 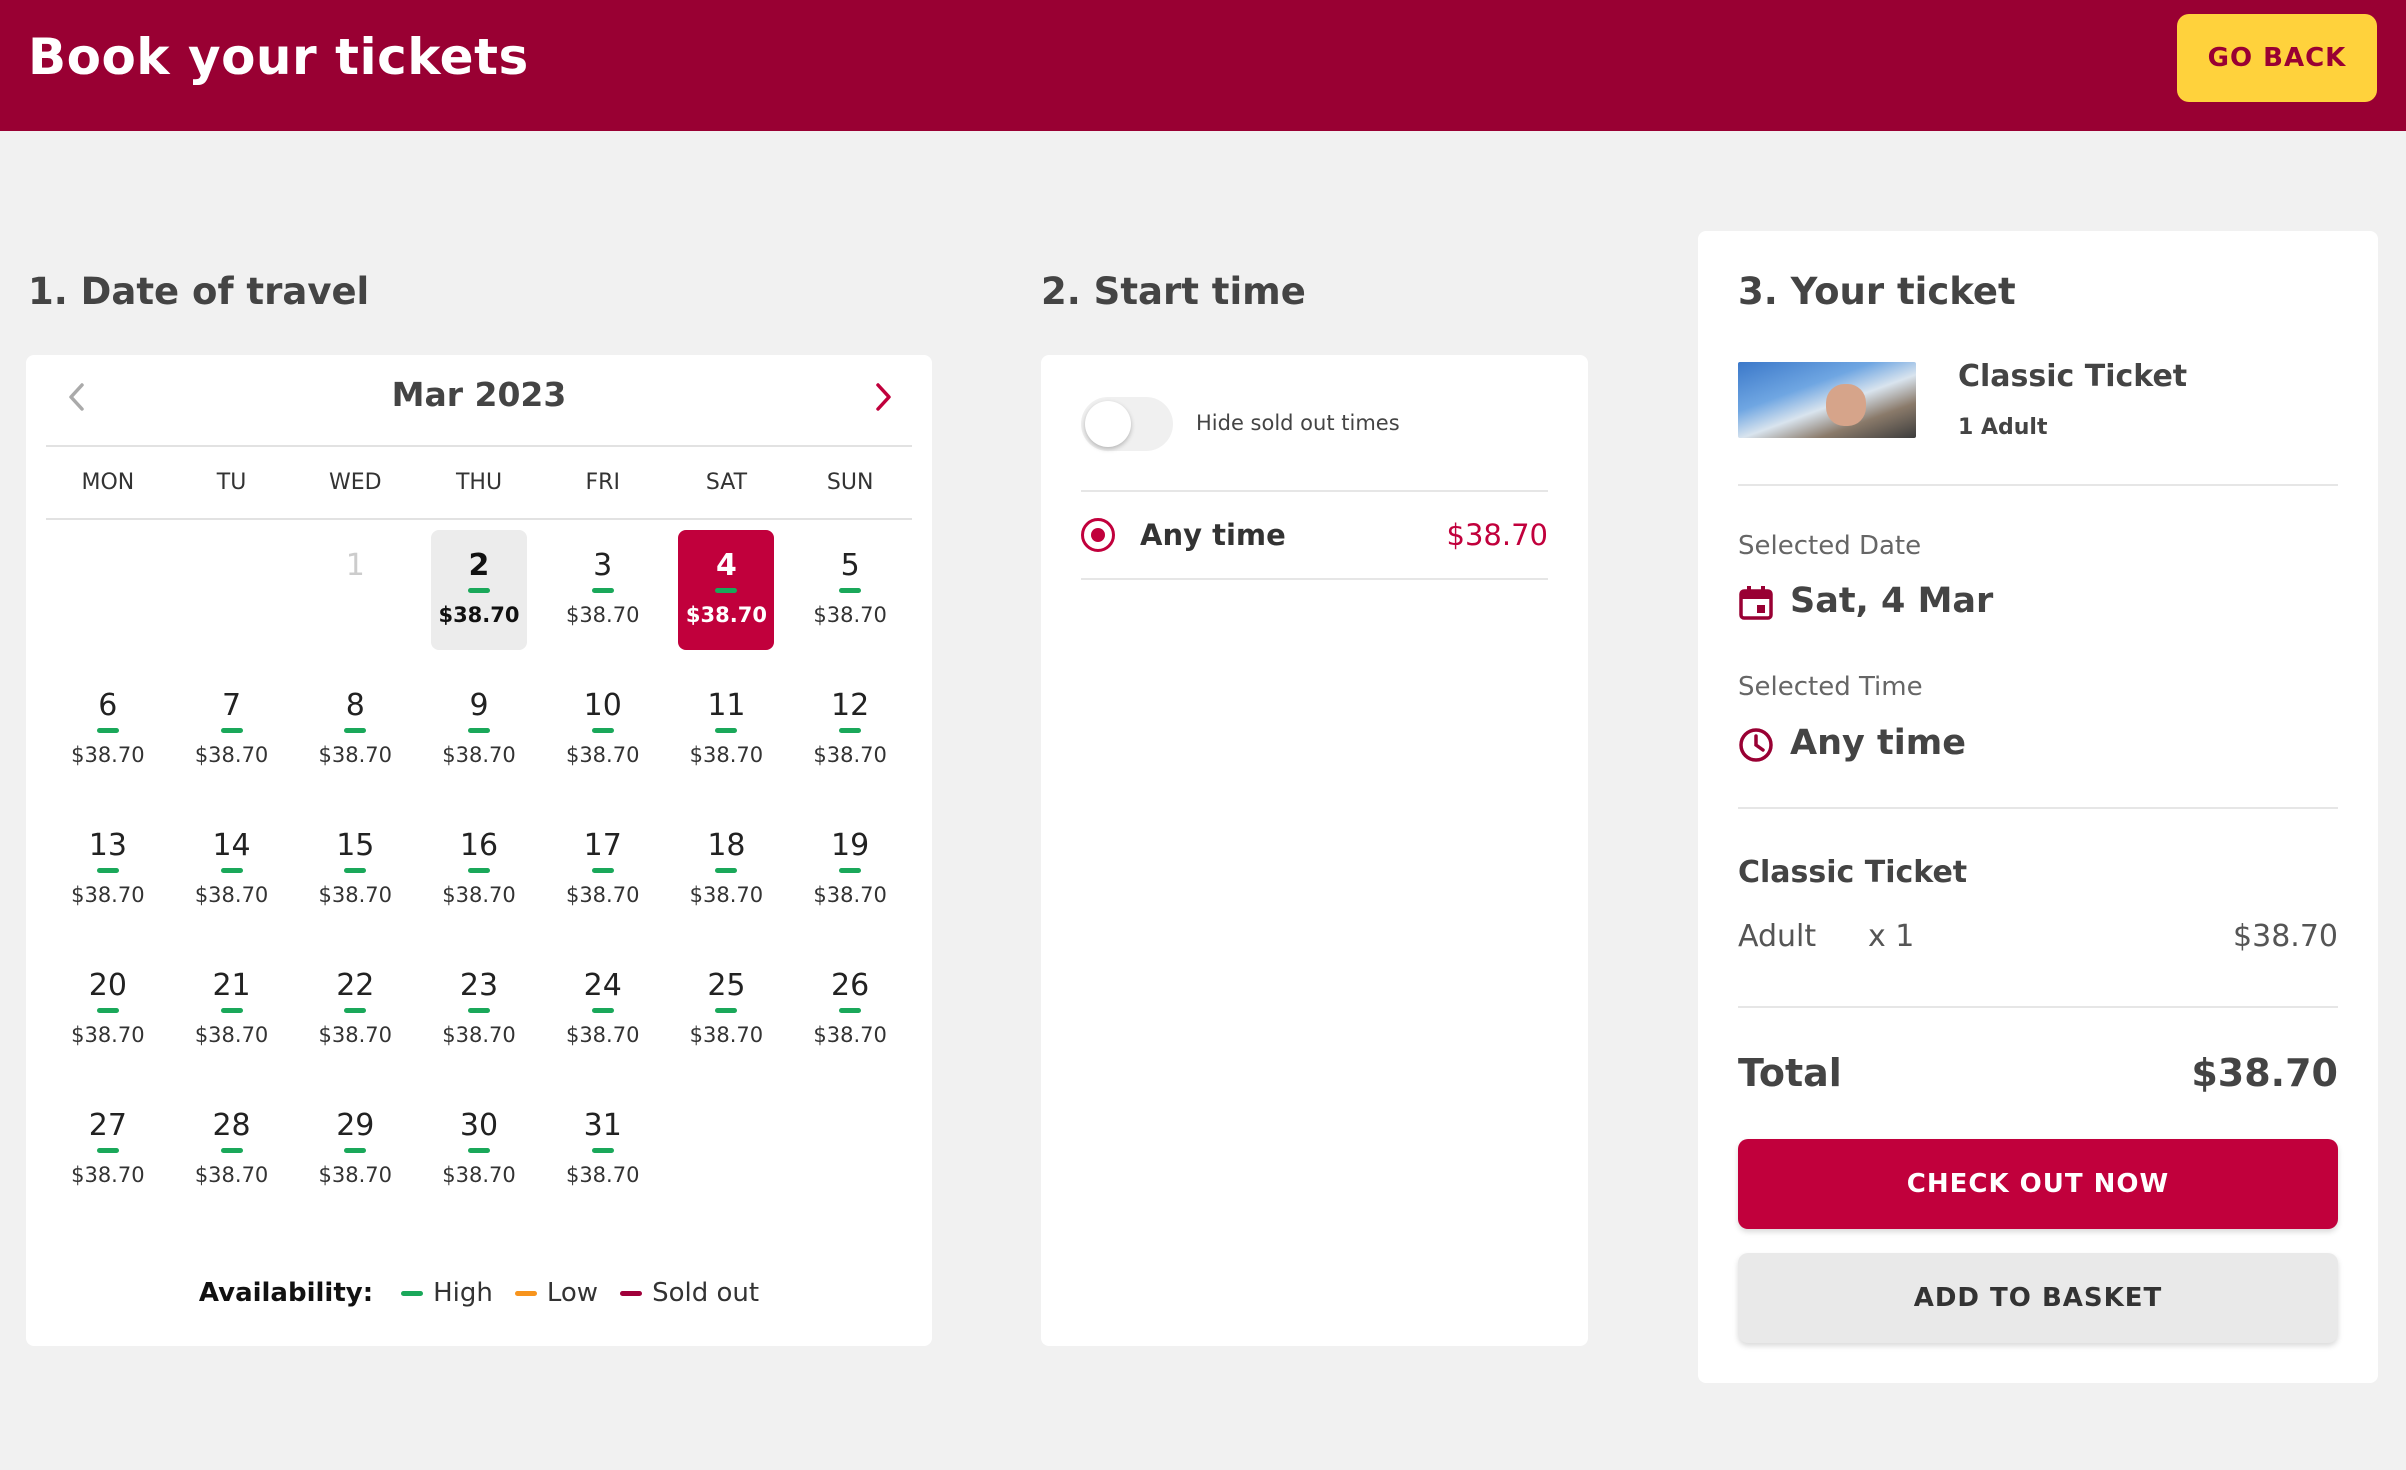 I want to click on calendar-day-box: 17 $38.70, so click(x=603, y=870).